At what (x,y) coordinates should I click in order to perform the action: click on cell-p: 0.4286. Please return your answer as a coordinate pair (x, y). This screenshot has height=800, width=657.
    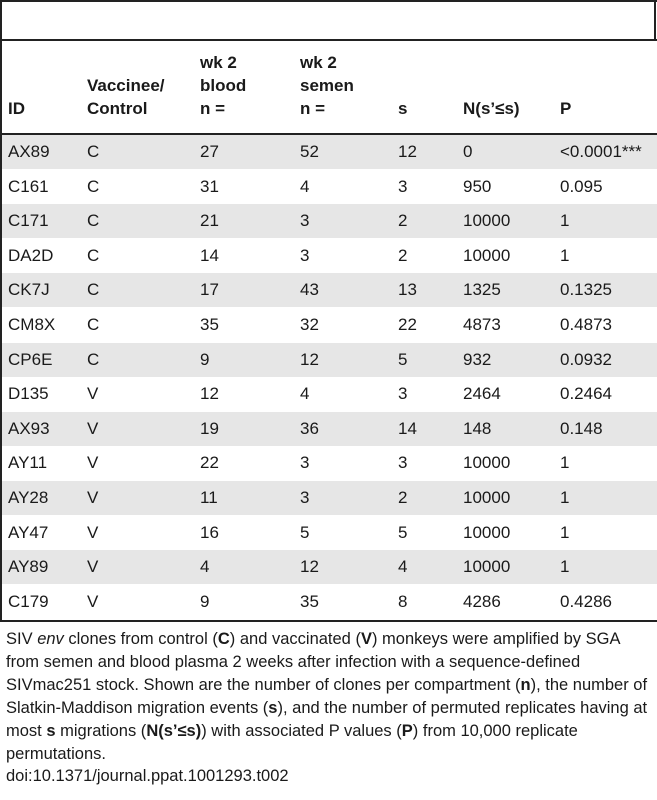
    Looking at the image, I should click on (586, 601).